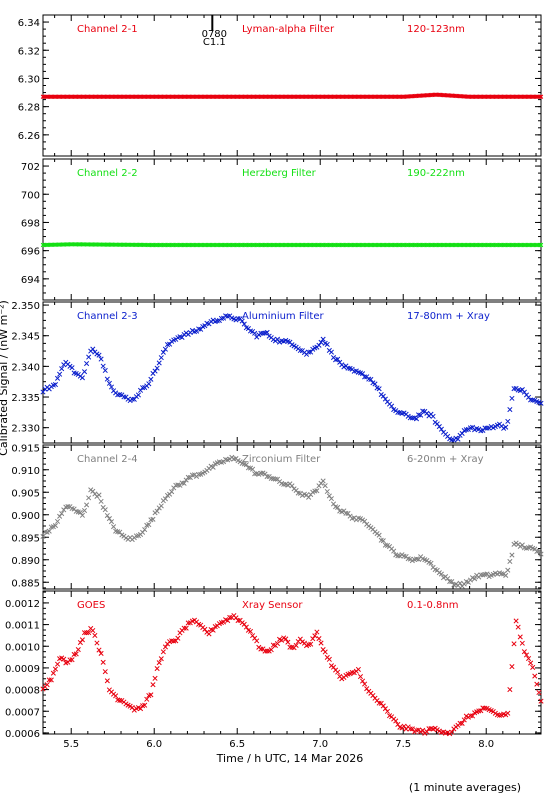 Image resolution: width=550 pixels, height=800 pixels. What do you see at coordinates (25, 337) in the screenshot?
I see `y-tick-label: 2.345` at bounding box center [25, 337].